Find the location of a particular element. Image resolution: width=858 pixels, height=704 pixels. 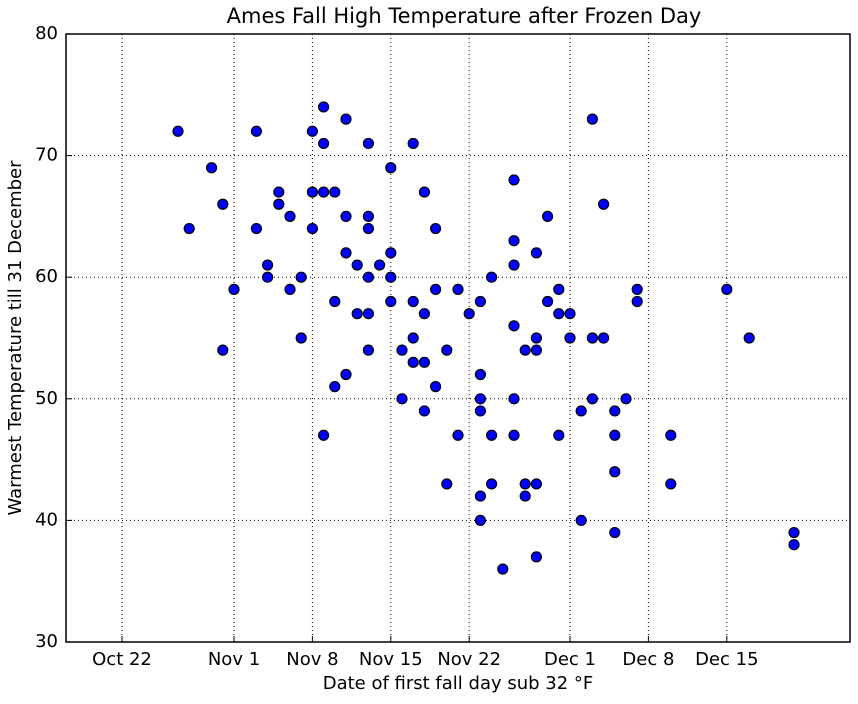

y-tick-label: 50 is located at coordinates (46, 398).